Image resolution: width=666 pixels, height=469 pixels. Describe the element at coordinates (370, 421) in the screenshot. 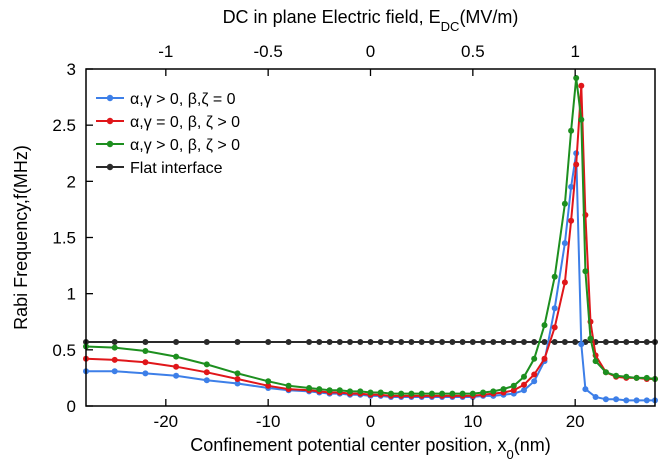

I see `x-tick-label: 0` at that location.